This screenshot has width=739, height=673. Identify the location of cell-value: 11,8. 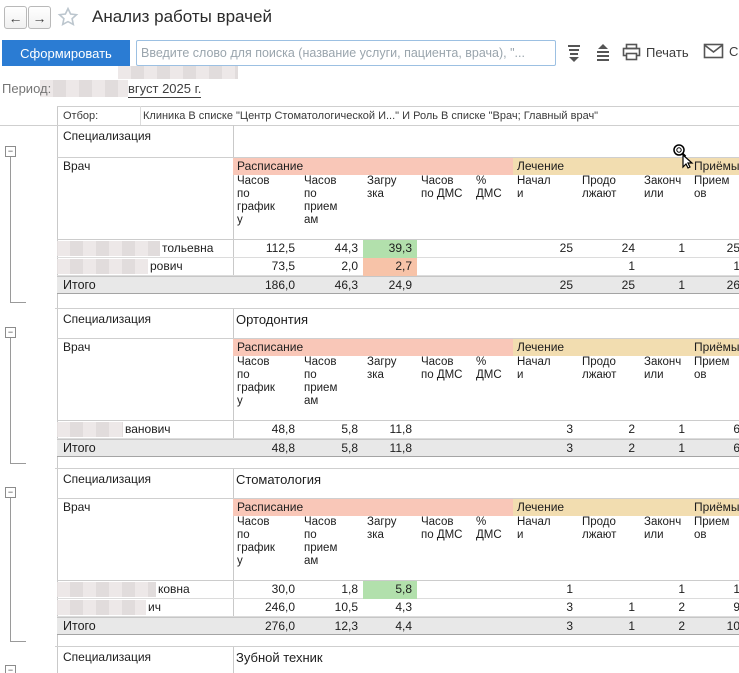
(400, 429).